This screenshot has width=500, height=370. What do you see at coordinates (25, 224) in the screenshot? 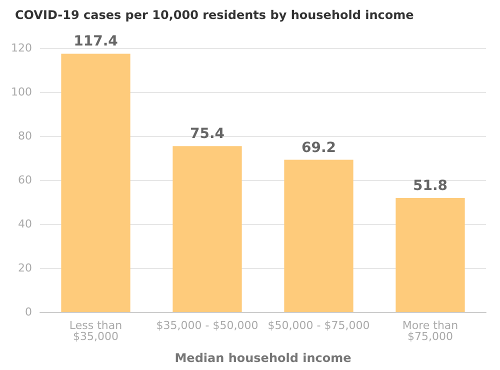
I see `y-tick-label: 40` at bounding box center [25, 224].